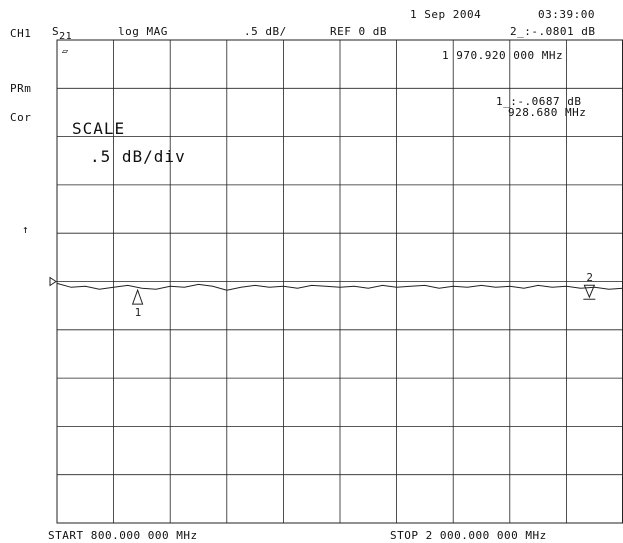 The height and width of the screenshot is (543, 623). What do you see at coordinates (589, 277) in the screenshot?
I see `marker-label: 2` at bounding box center [589, 277].